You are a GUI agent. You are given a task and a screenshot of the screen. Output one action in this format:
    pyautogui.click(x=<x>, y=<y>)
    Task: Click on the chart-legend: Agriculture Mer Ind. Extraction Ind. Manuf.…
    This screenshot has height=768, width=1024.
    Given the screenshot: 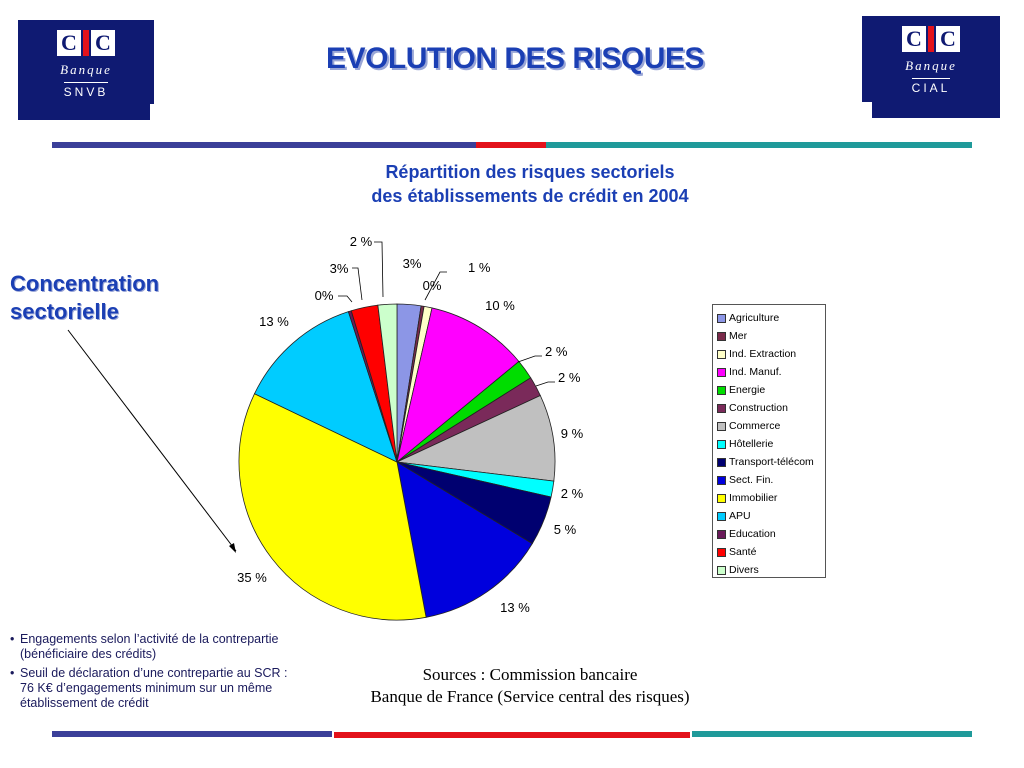 What is the action you would take?
    pyautogui.click(x=769, y=441)
    